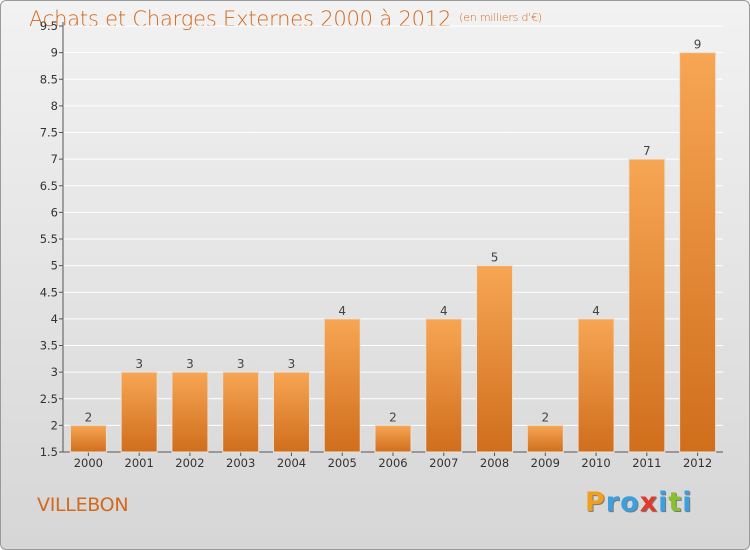 The width and height of the screenshot is (750, 550). Describe the element at coordinates (241, 412) in the screenshot. I see `bar-2003` at that location.